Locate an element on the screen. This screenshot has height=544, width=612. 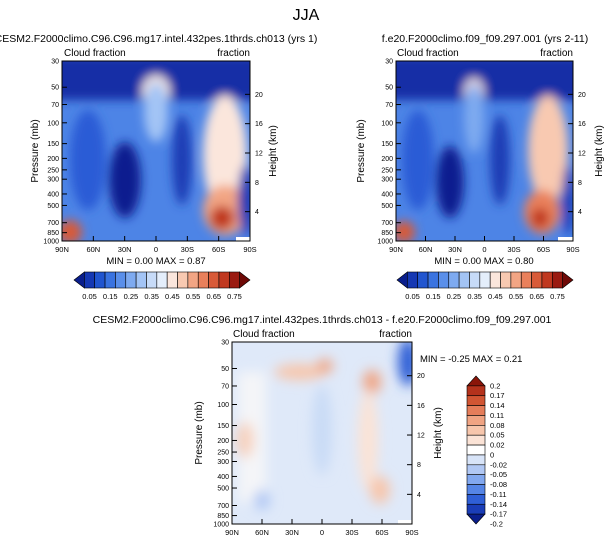
panel-b-upper-plume is located at coordinates (474, 118).